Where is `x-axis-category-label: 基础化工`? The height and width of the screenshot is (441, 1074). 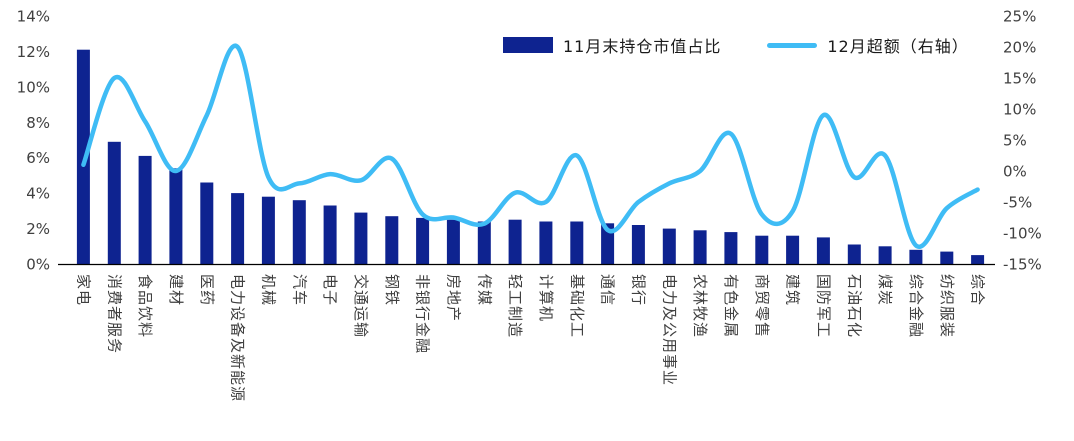
x-axis-category-label: 基础化工 is located at coordinates (577, 306).